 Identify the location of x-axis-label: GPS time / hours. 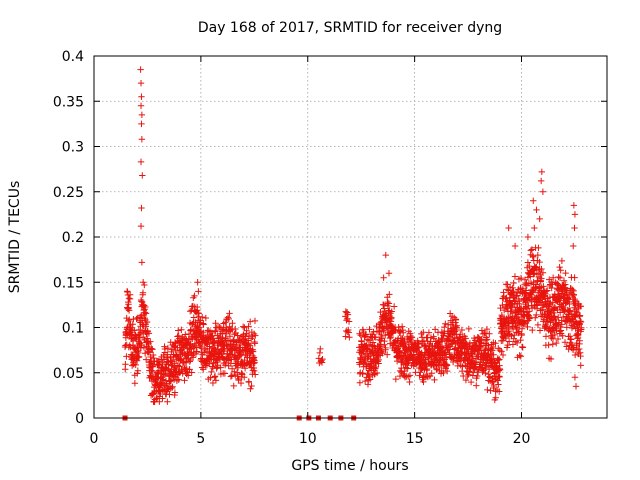
(349, 466).